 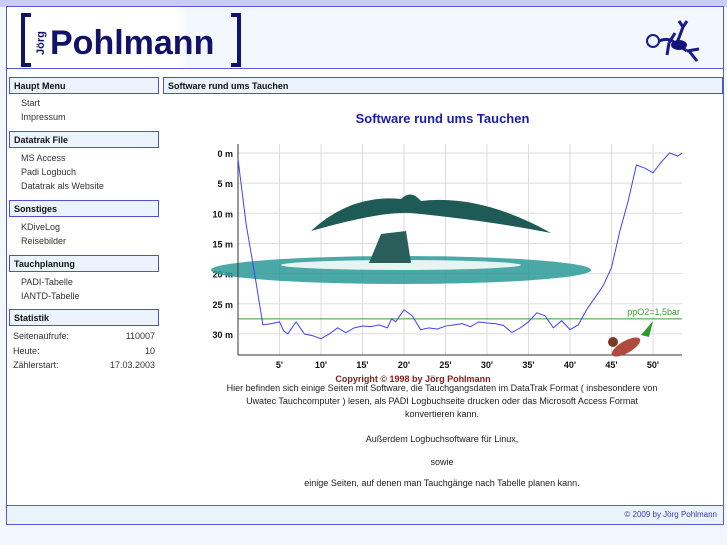 I want to click on x-tick-label: 30', so click(x=487, y=365).